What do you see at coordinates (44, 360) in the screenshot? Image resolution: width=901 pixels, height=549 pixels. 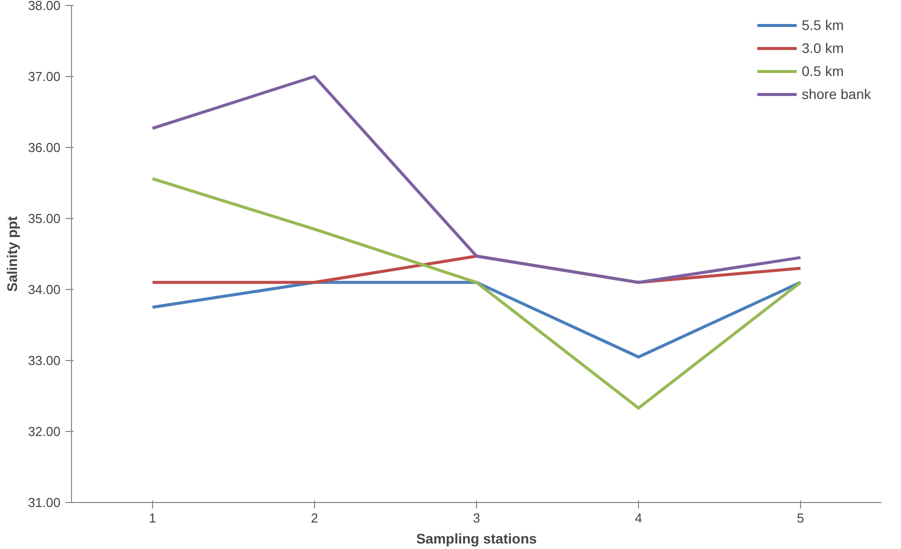 I see `y-tick-label: 33.00` at bounding box center [44, 360].